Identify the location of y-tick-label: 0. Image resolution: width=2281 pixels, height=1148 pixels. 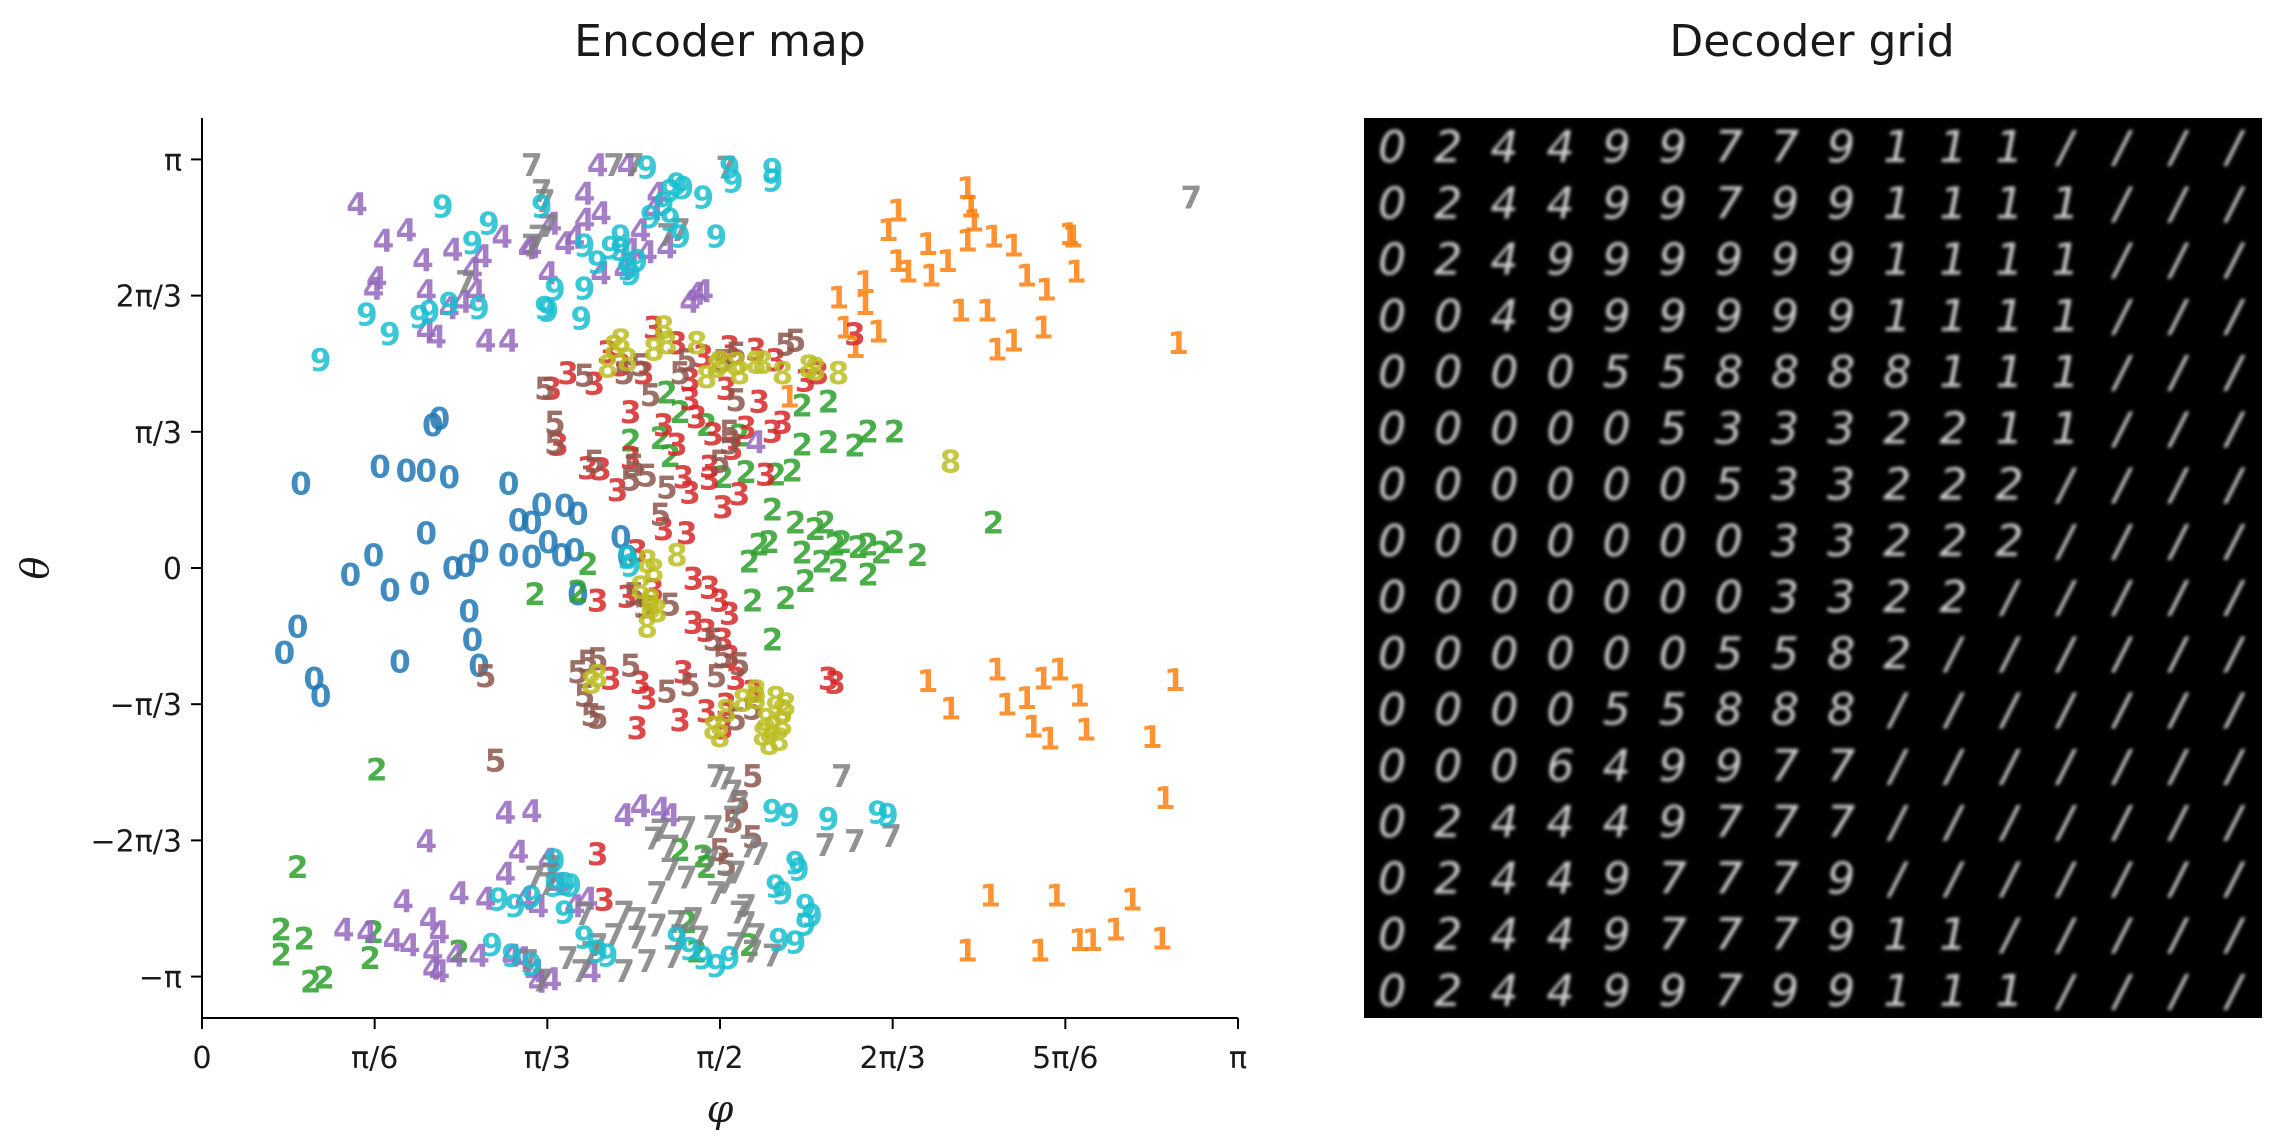
(172, 569).